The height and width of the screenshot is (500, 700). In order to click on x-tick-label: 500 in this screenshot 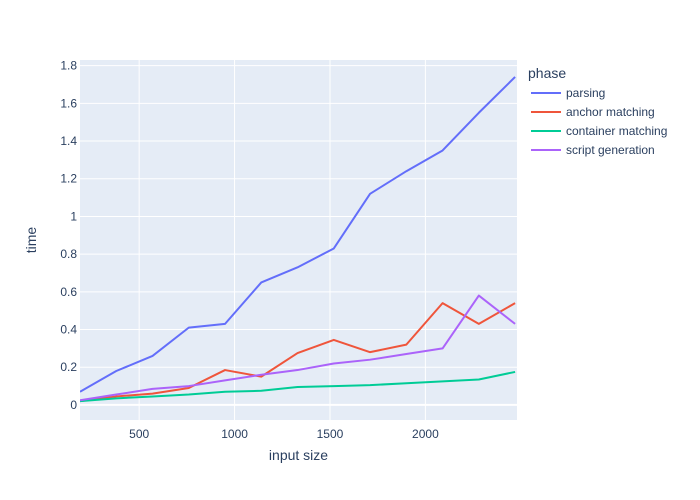, I will do `click(139, 434)`.